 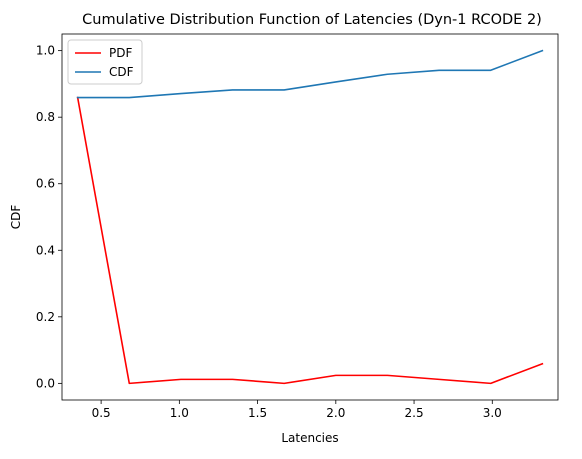 What do you see at coordinates (45, 51) in the screenshot?
I see `y-tick-label: 1.0` at bounding box center [45, 51].